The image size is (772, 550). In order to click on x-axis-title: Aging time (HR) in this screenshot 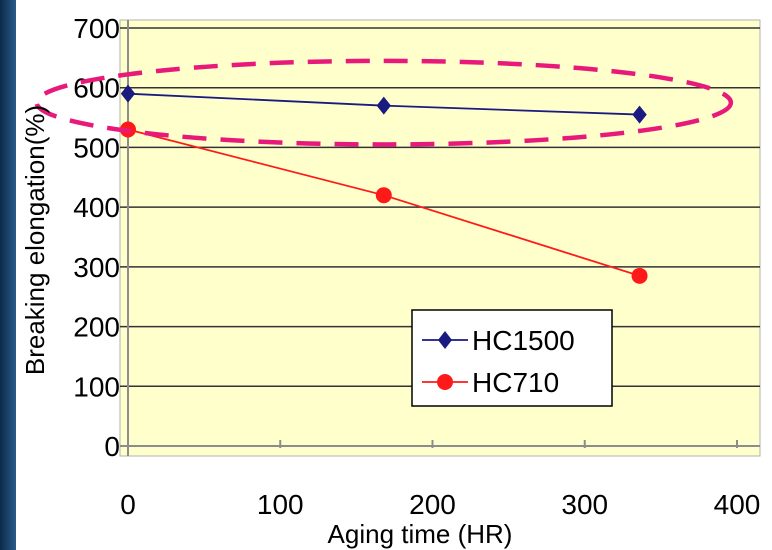, I will do `click(420, 534)`.